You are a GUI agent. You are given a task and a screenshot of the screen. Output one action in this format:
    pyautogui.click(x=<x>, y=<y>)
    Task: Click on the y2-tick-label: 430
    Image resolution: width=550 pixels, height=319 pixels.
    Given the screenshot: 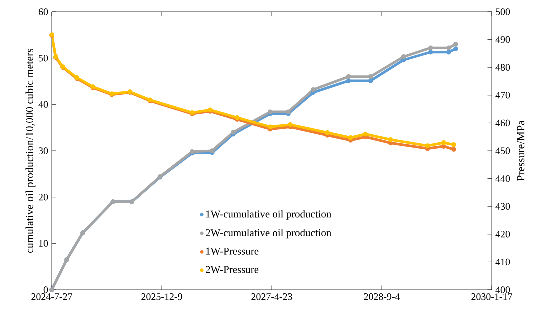 What is the action you would take?
    pyautogui.click(x=503, y=206)
    